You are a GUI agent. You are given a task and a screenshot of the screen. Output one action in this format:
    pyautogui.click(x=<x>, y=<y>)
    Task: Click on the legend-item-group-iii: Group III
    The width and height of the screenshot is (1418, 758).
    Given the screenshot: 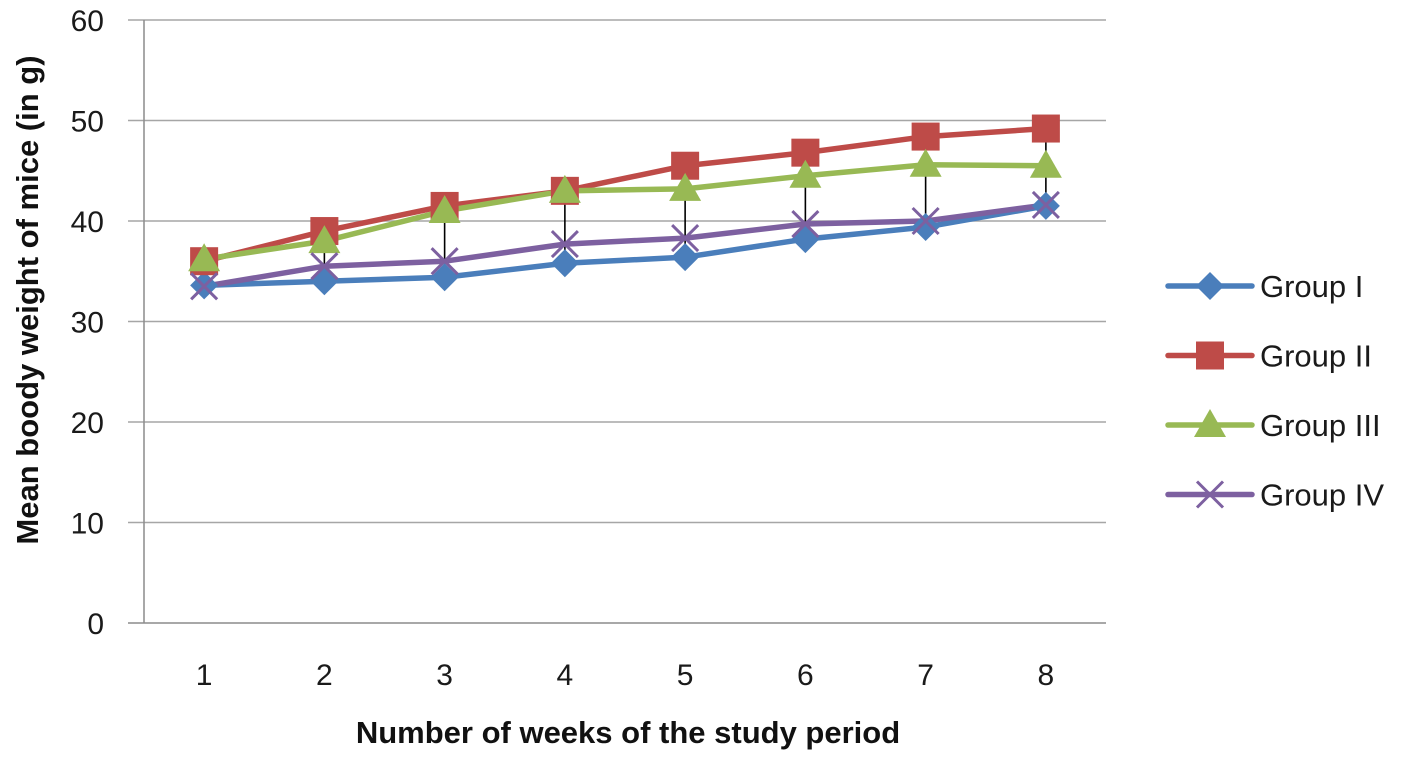 What is the action you would take?
    pyautogui.click(x=1273, y=425)
    